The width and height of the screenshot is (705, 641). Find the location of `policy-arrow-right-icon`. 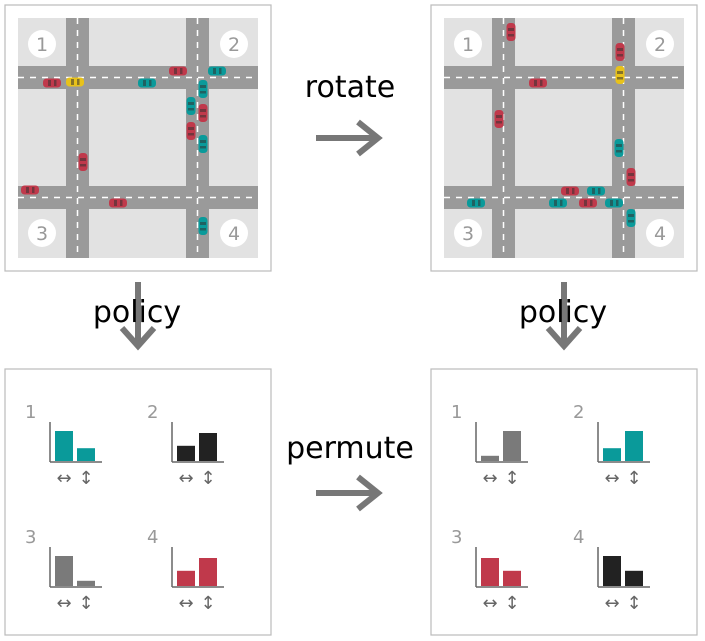

policy-arrow-right-icon is located at coordinates (564, 316).